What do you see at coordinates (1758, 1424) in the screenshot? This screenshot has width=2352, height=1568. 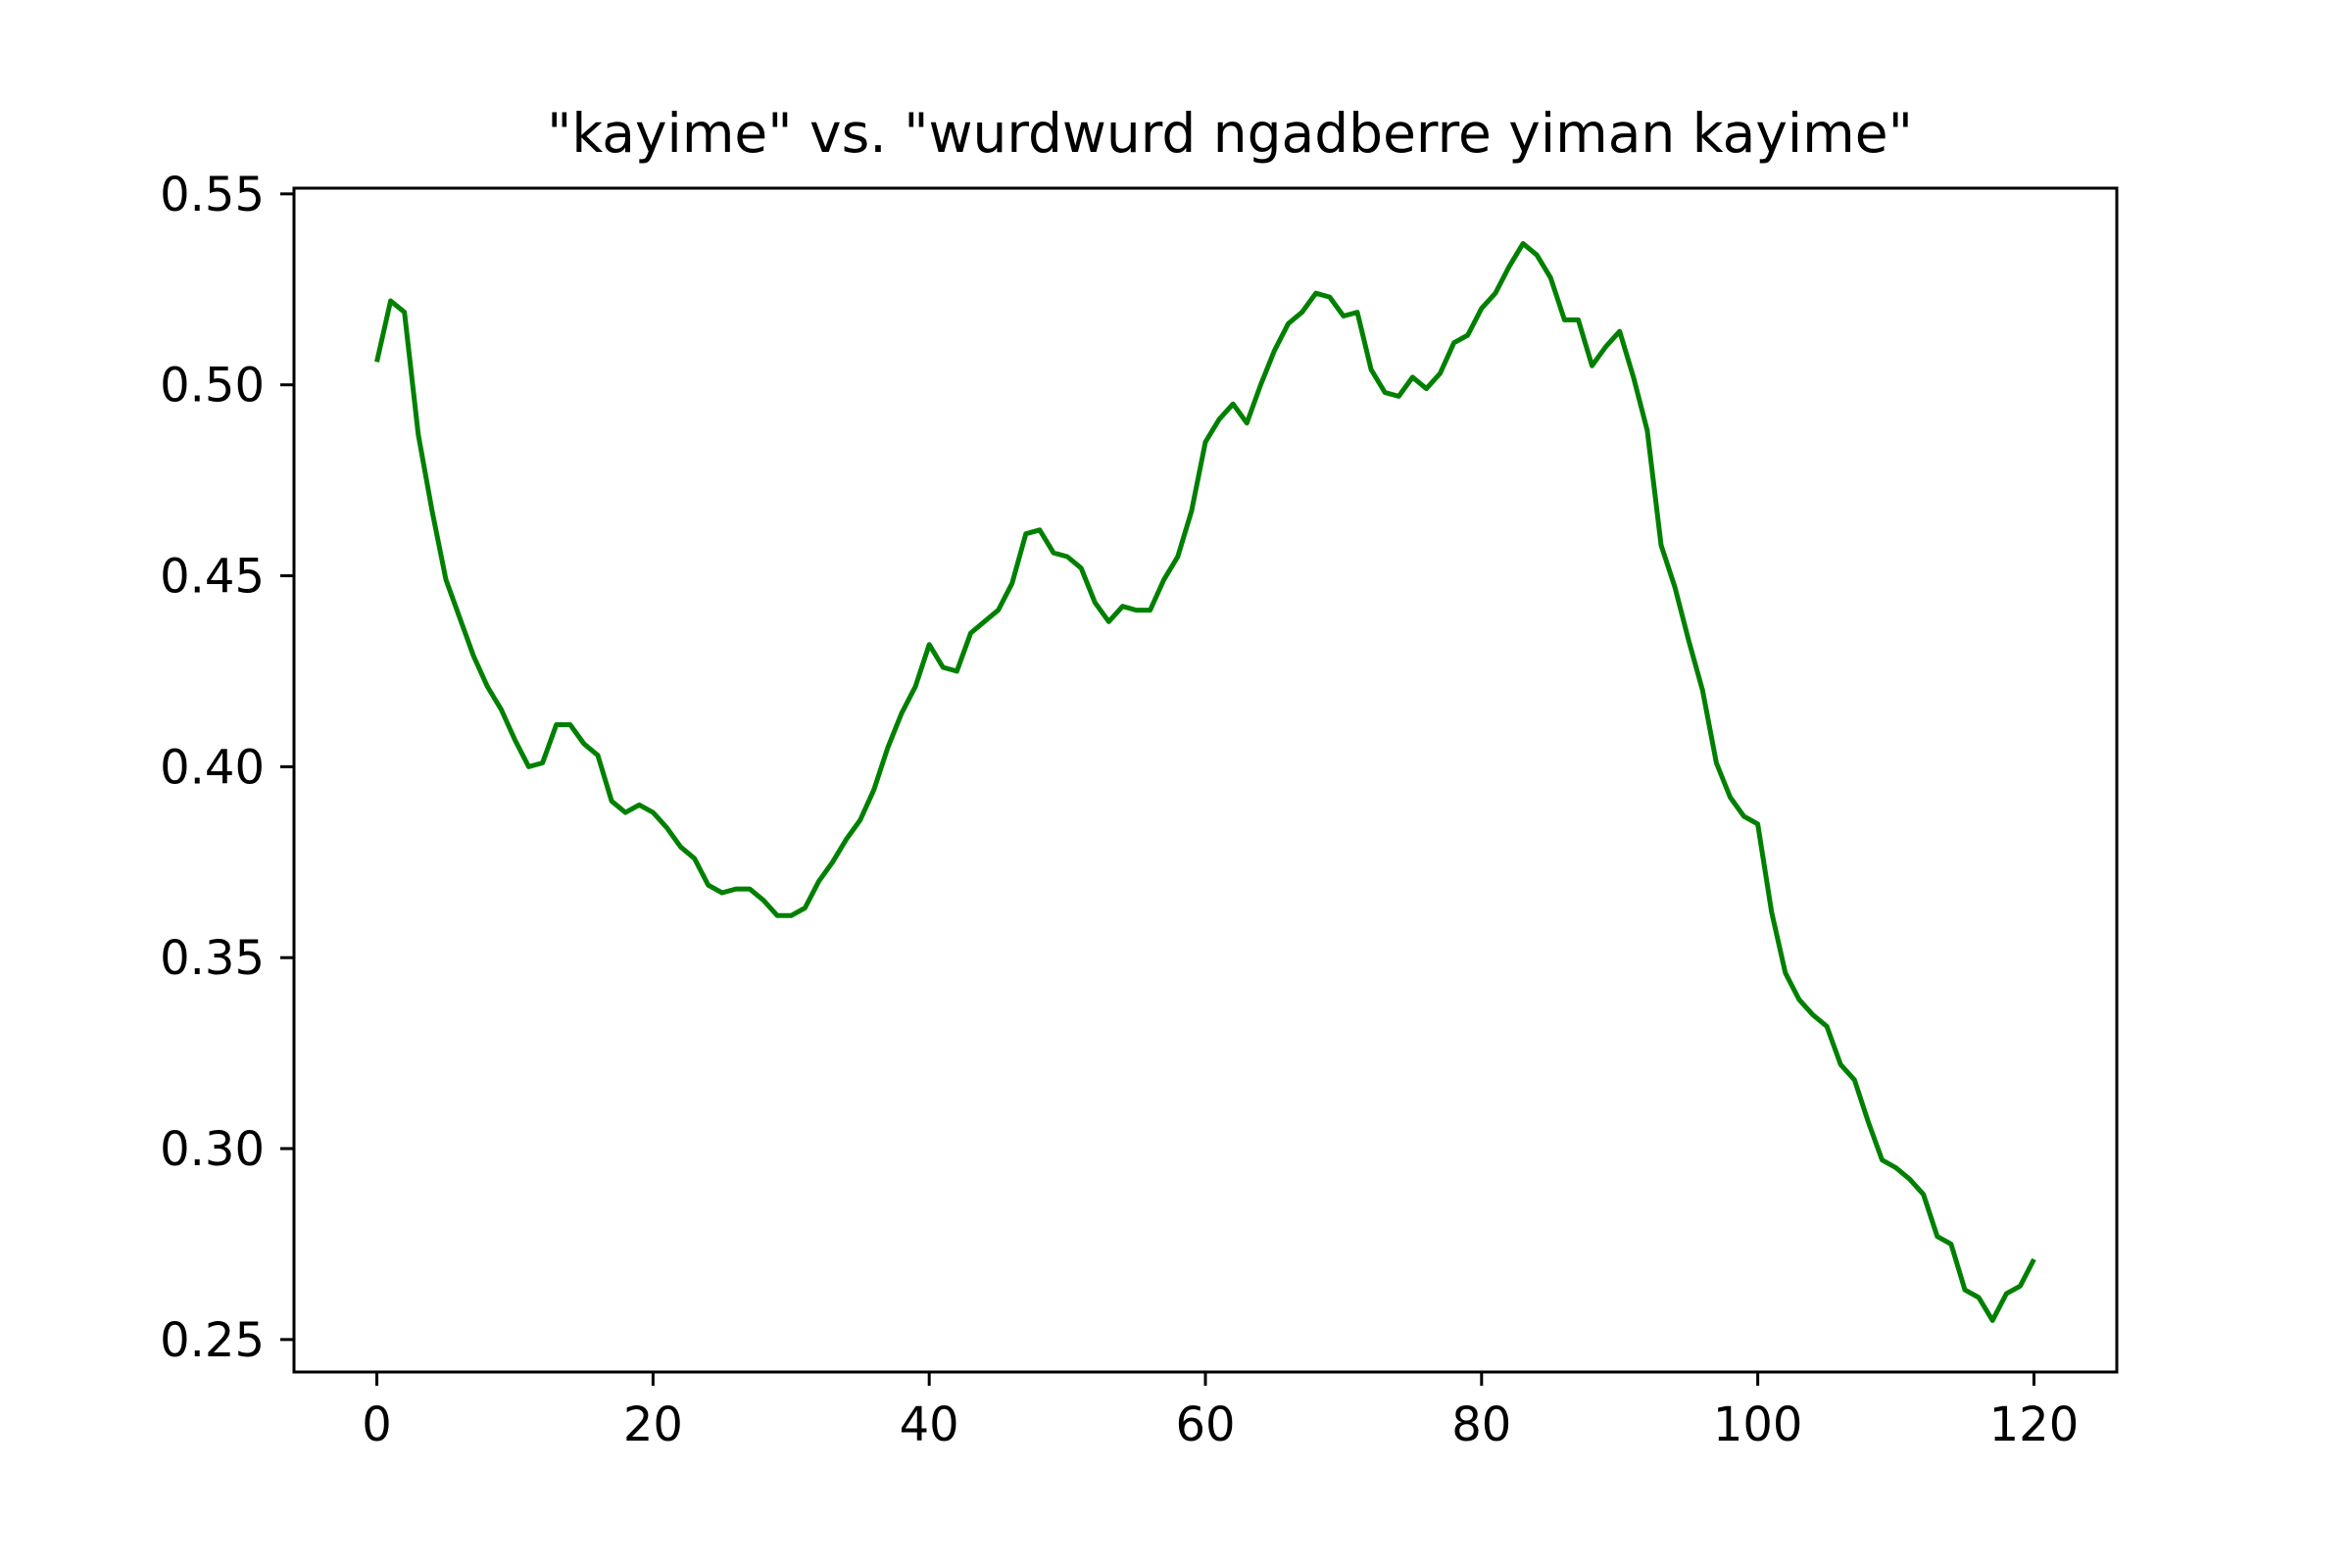 I see `x-tick-label: 100` at bounding box center [1758, 1424].